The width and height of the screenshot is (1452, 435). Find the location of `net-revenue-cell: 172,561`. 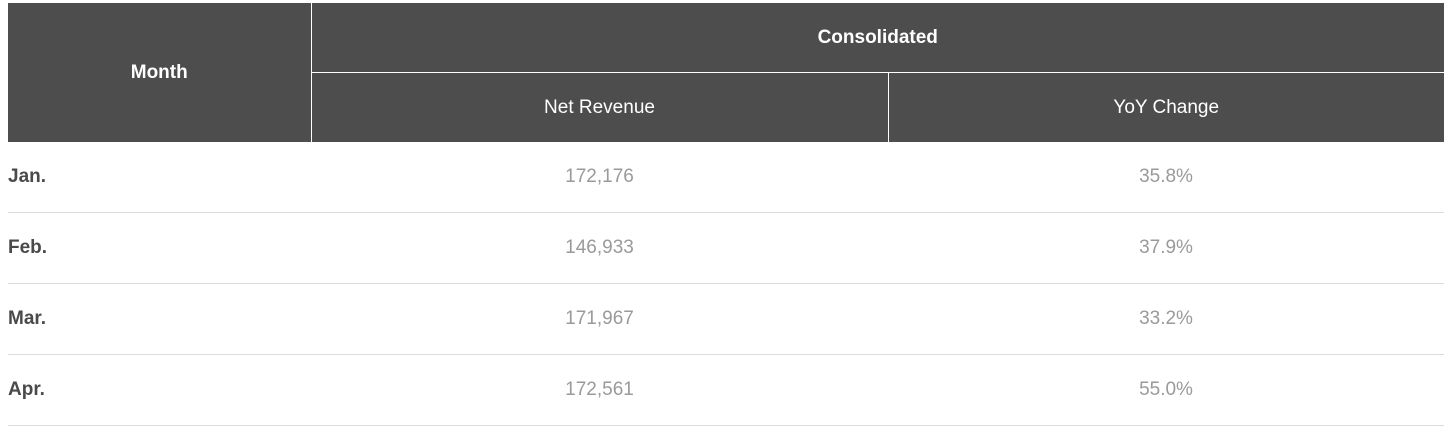

net-revenue-cell: 172,561 is located at coordinates (599, 390).